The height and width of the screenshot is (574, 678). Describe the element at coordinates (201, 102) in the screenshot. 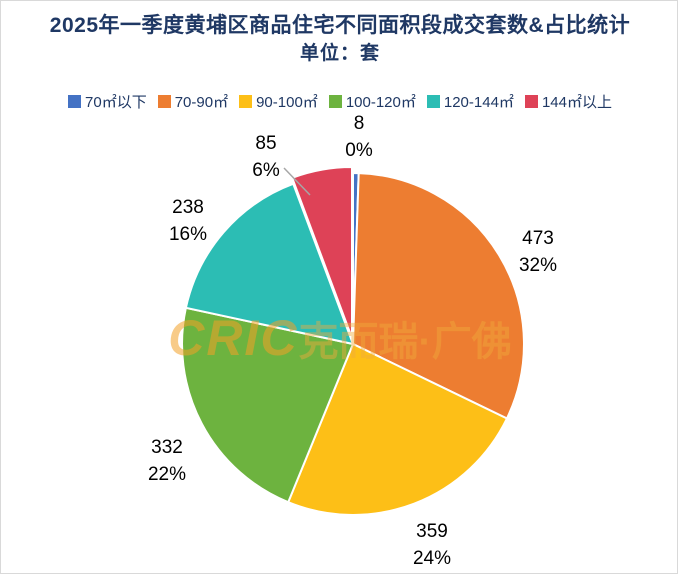

I see `legend-label: 70-90㎡` at that location.